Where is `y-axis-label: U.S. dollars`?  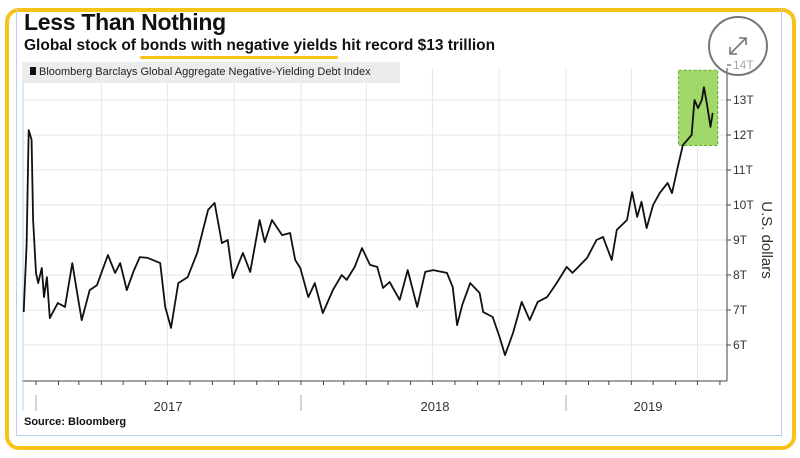
y-axis-label: U.S. dollars is located at coordinates (766, 240).